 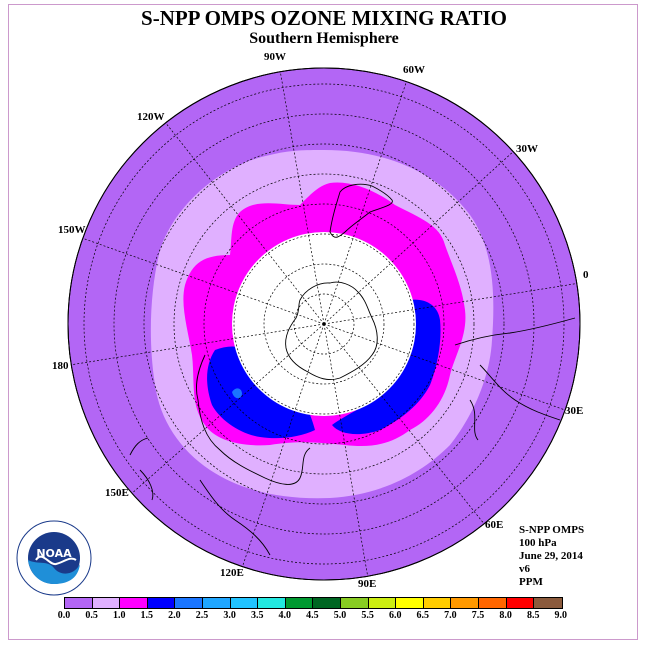 What do you see at coordinates (524, 569) in the screenshot?
I see `info-version: v6` at bounding box center [524, 569].